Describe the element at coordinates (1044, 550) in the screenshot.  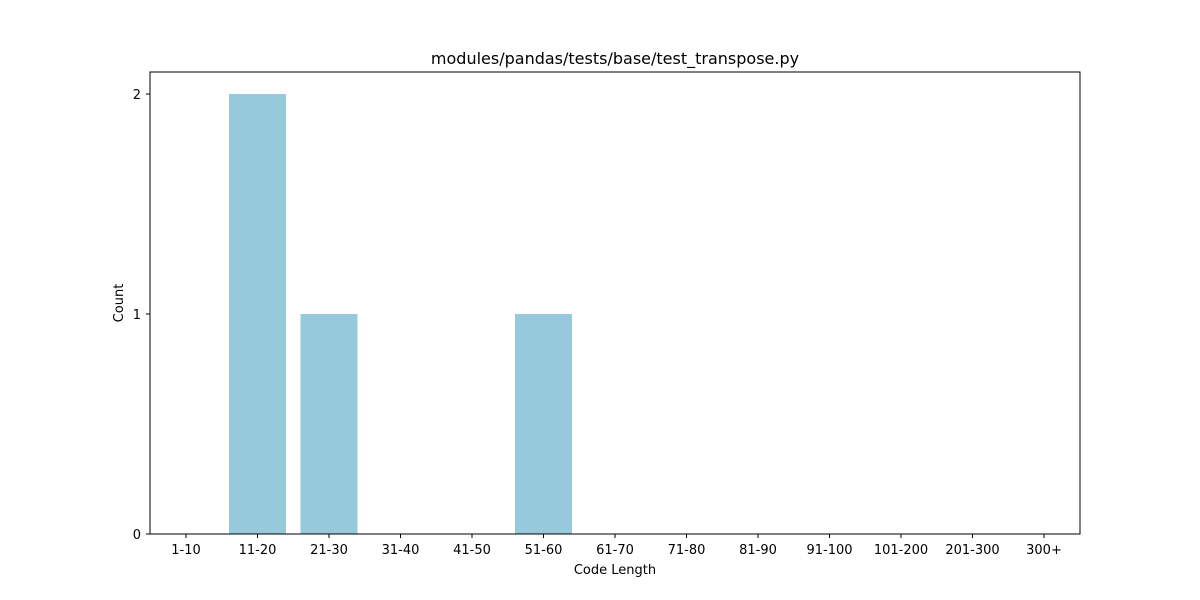
I see `x-tick-label: 300+` at that location.